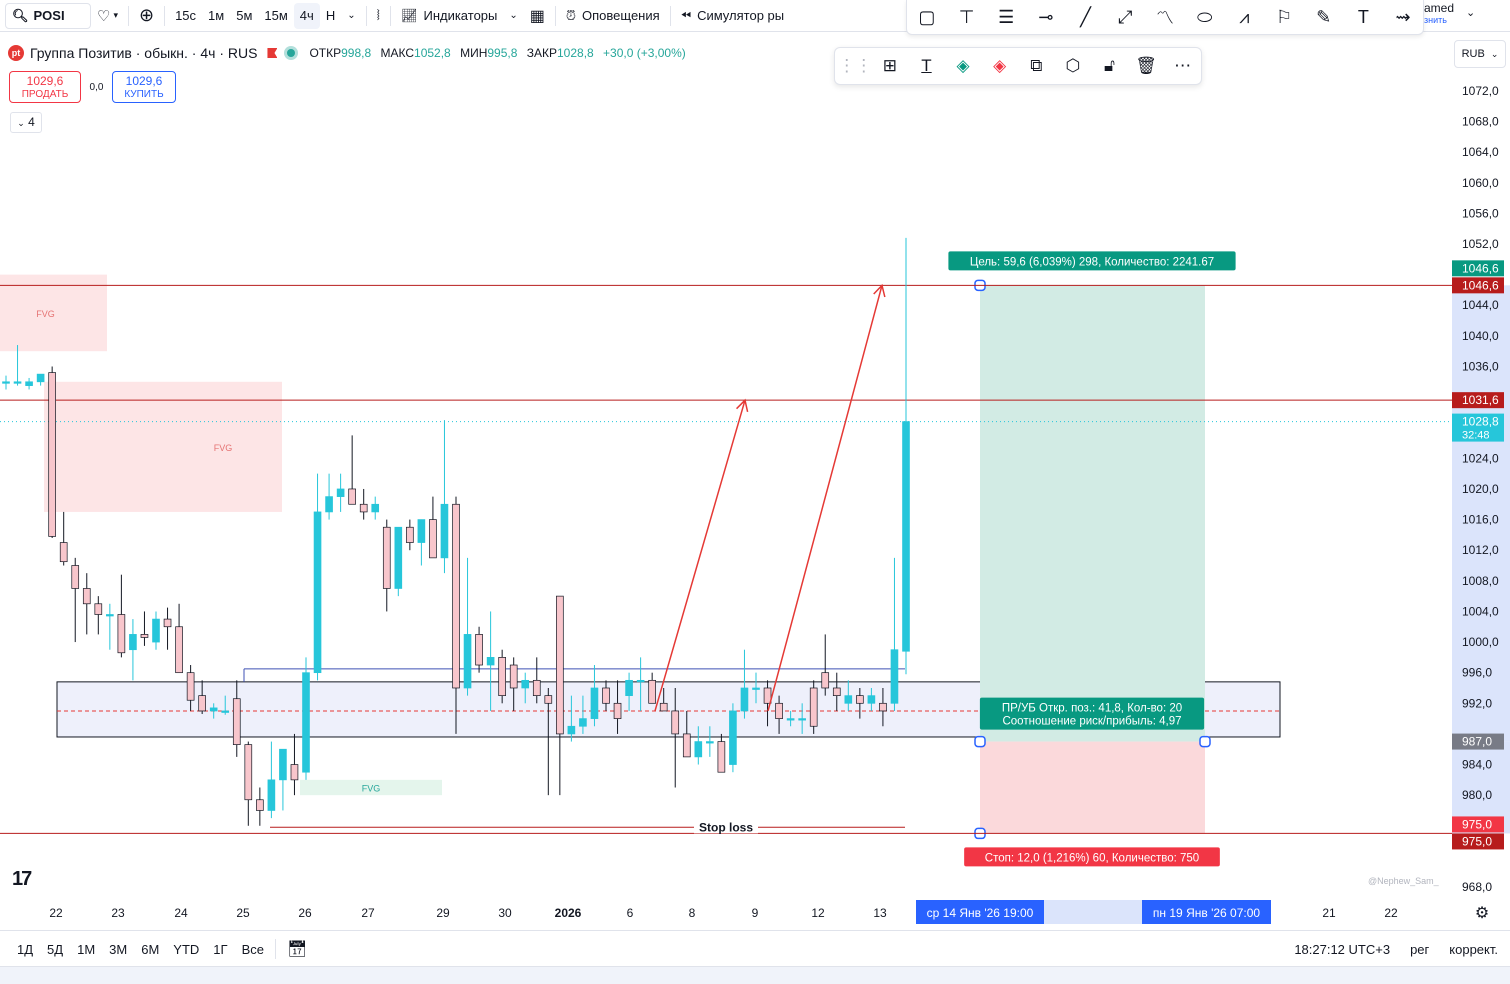 The image size is (1510, 984). Describe the element at coordinates (55, 949) in the screenshot. I see `range-5d: 5Д` at that location.